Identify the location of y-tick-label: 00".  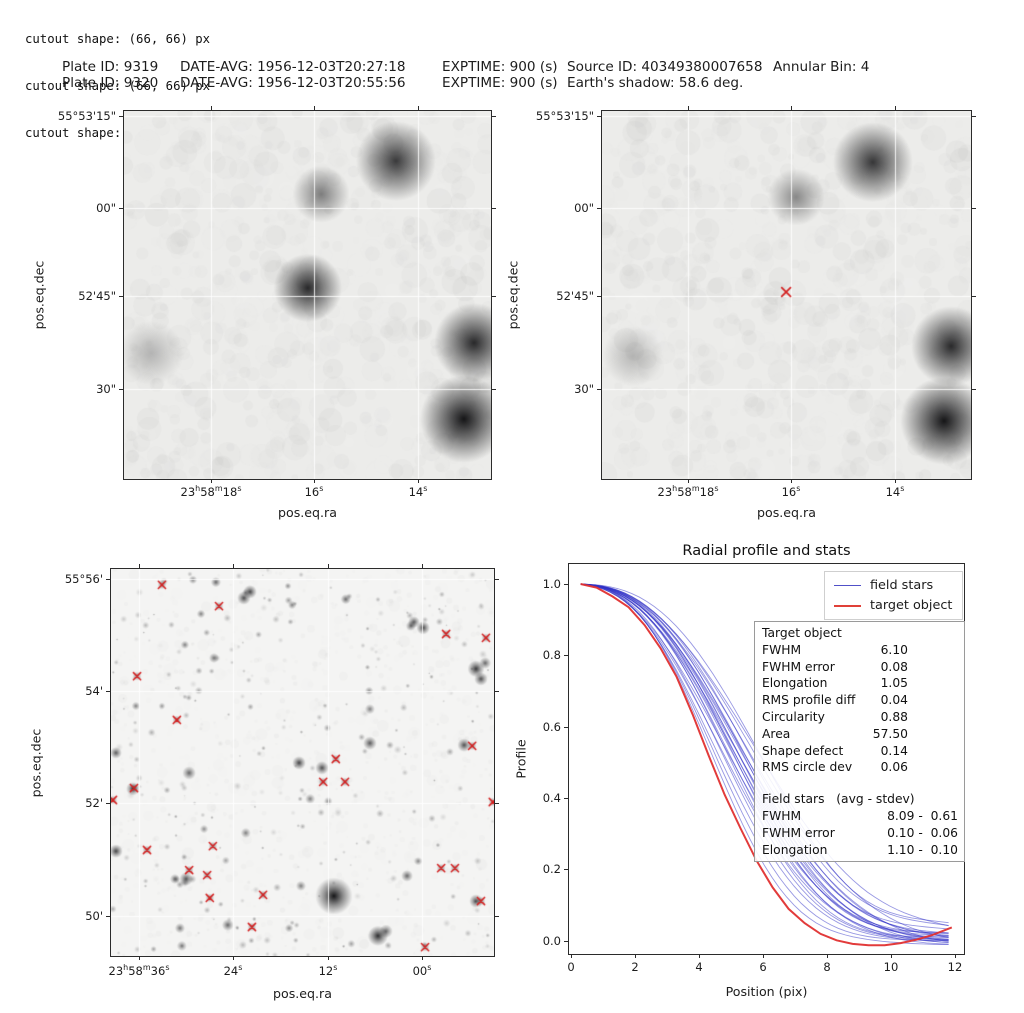
(584, 208).